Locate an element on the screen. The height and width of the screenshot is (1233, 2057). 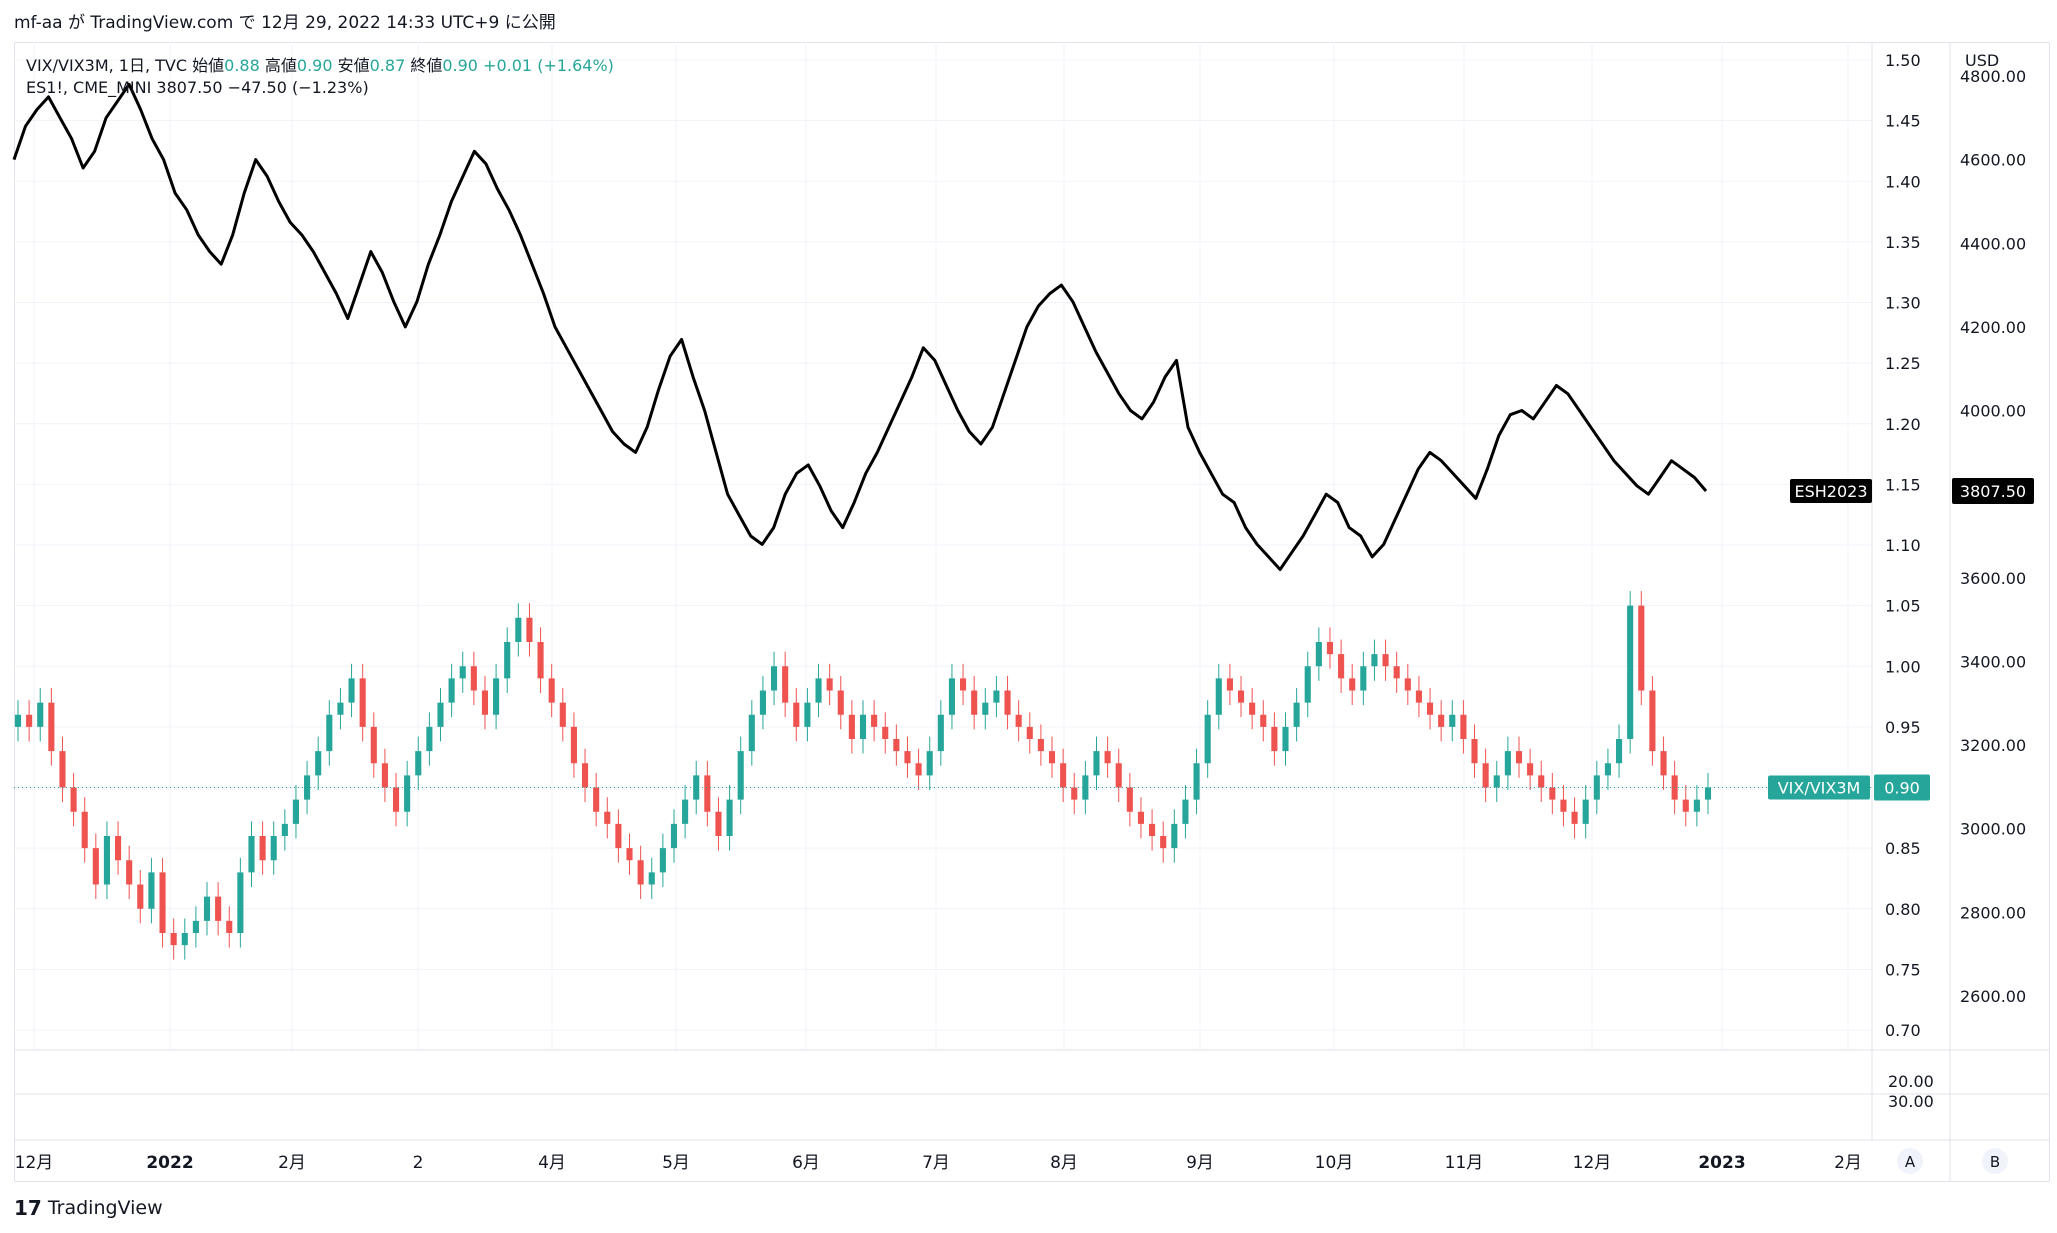
right-axis-unit: USD is located at coordinates (1982, 60).